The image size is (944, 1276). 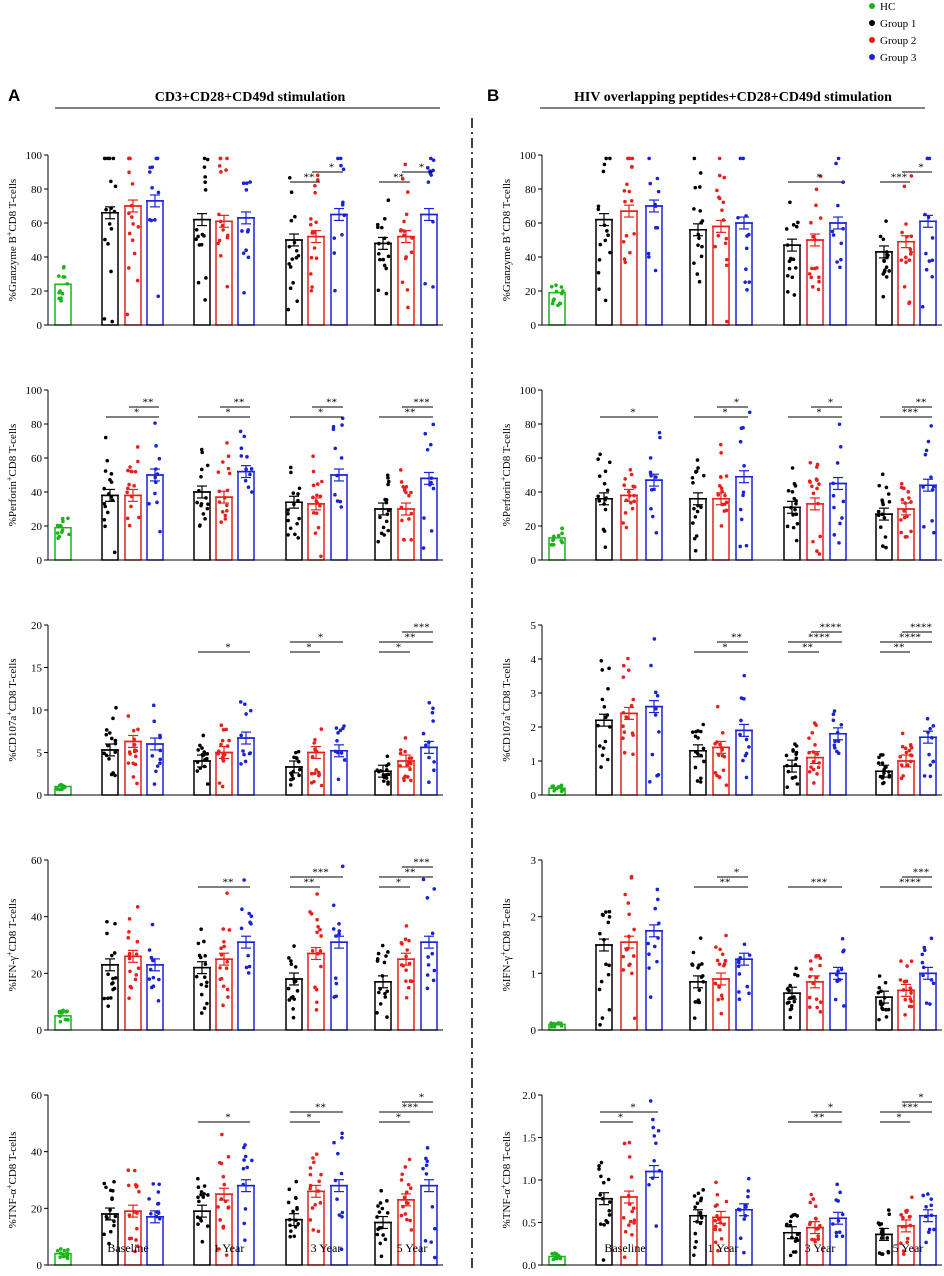 What do you see at coordinates (506, 1180) in the screenshot?
I see `y-axis-label: %TNF-α+CD8 T-cells` at bounding box center [506, 1180].